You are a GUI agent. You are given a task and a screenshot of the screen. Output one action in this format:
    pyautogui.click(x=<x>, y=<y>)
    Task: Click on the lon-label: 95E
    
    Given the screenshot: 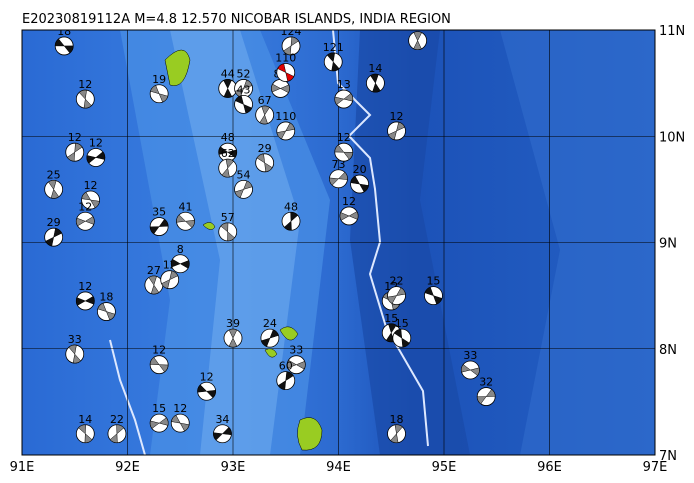 What is the action you would take?
    pyautogui.click(x=444, y=467)
    